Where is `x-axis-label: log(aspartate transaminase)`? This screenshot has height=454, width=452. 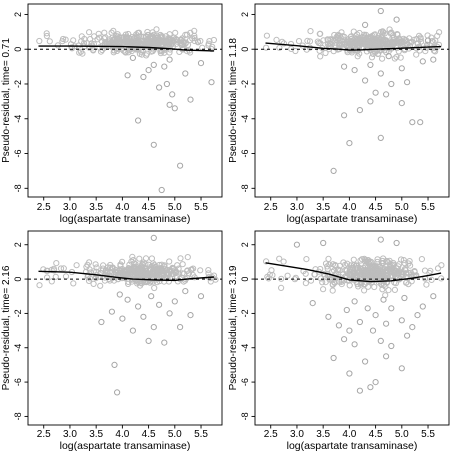 x-axis-label: log(aspartate transaminase) is located at coordinates (352, 446).